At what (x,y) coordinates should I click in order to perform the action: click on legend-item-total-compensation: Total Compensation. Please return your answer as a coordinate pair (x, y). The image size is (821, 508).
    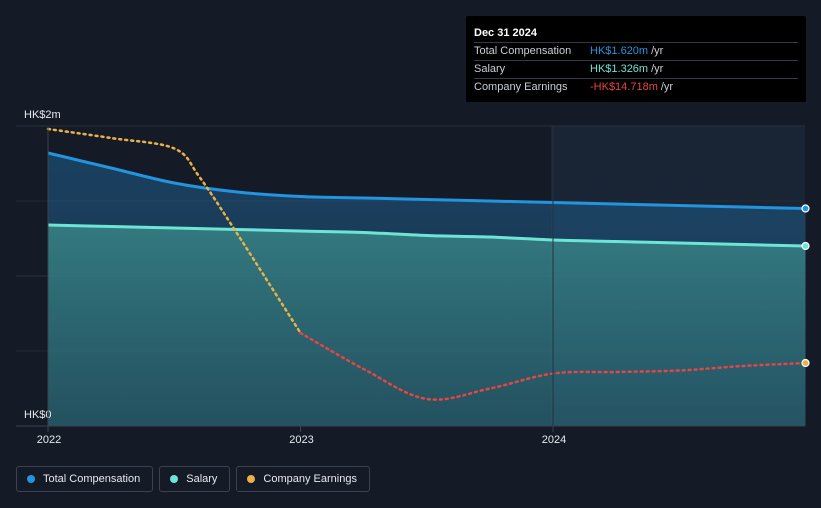
    Looking at the image, I should click on (85, 479).